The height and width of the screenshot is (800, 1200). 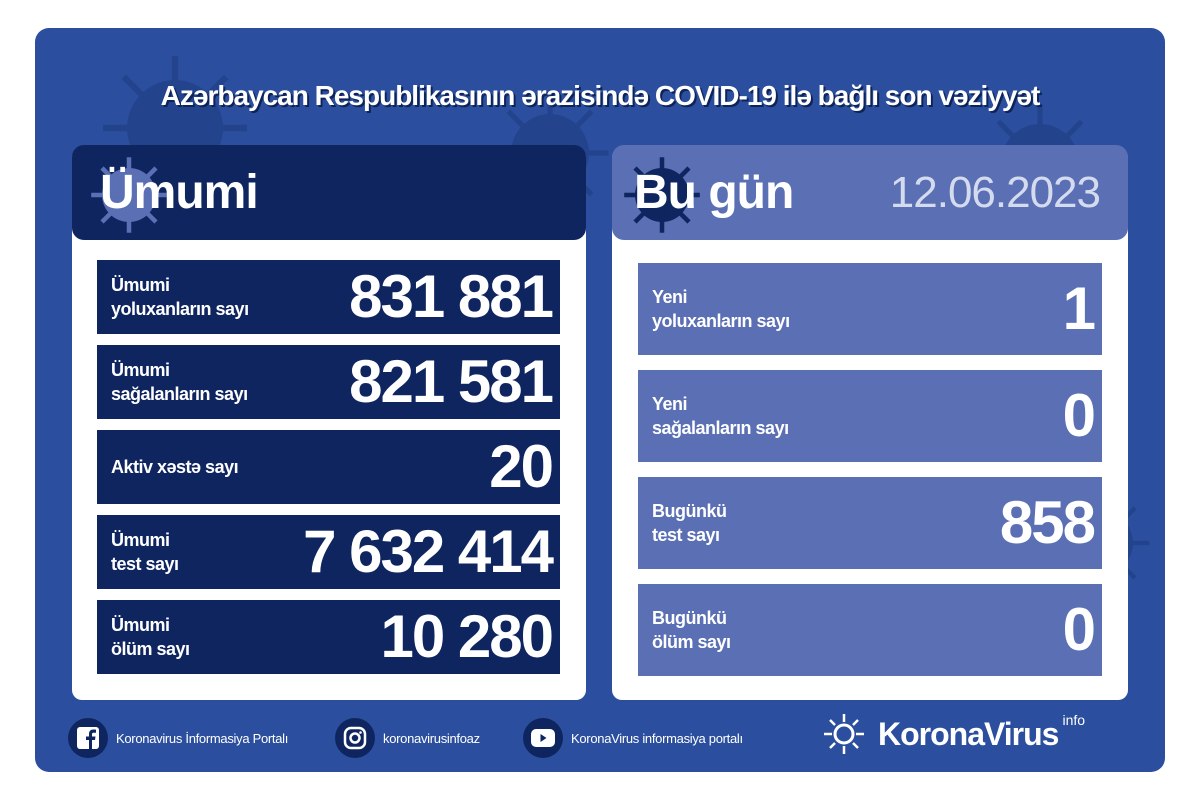 What do you see at coordinates (689, 523) in the screenshot?
I see `stat-label: Bugünkü test sayı` at bounding box center [689, 523].